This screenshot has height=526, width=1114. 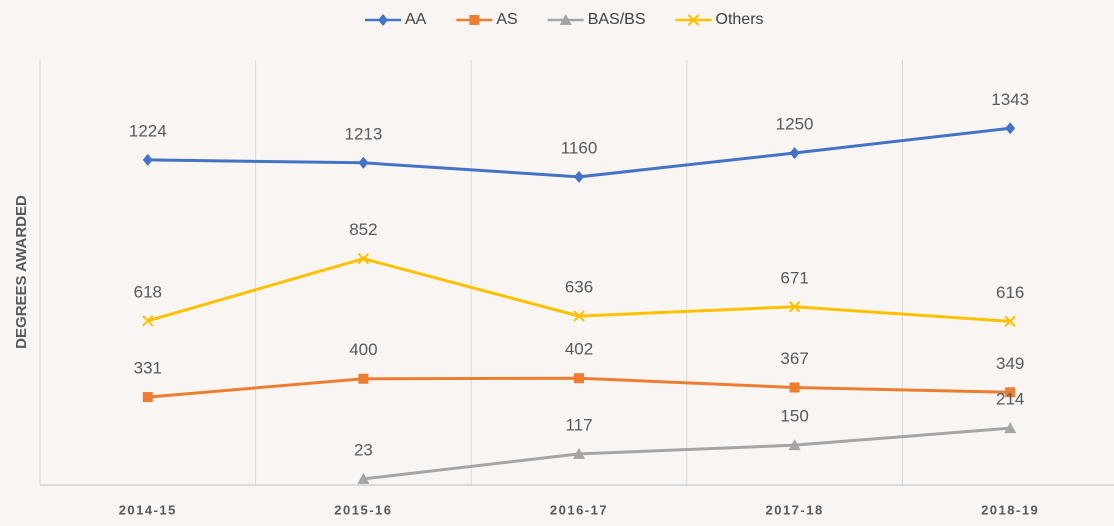 What do you see at coordinates (1010, 99) in the screenshot?
I see `data-label: 1343` at bounding box center [1010, 99].